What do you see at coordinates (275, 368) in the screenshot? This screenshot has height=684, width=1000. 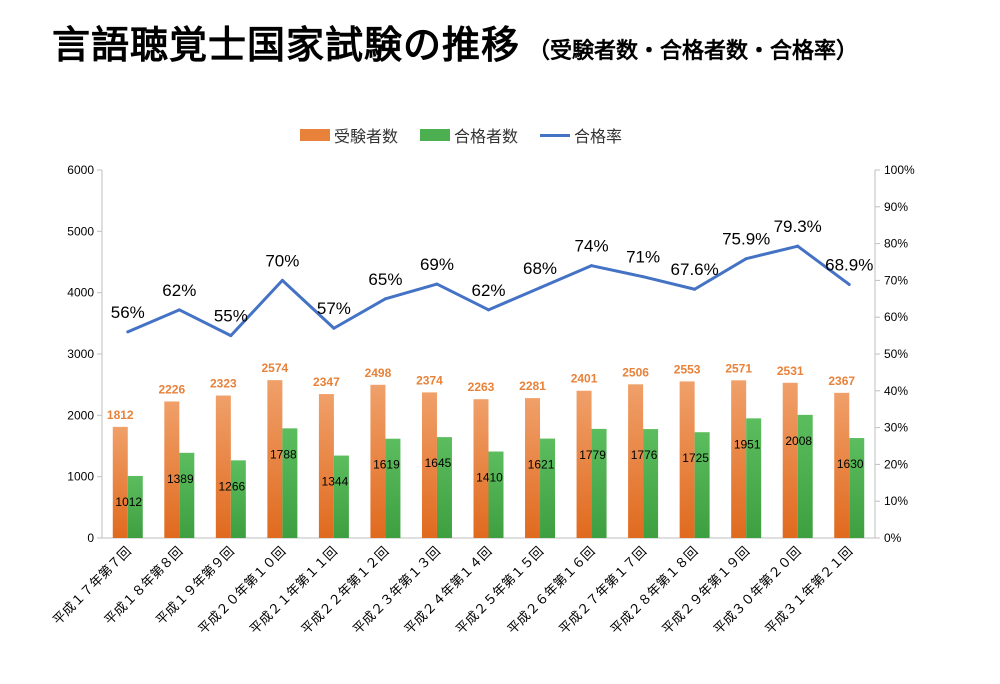 I see `bar-label-examinees: 2574` at bounding box center [275, 368].